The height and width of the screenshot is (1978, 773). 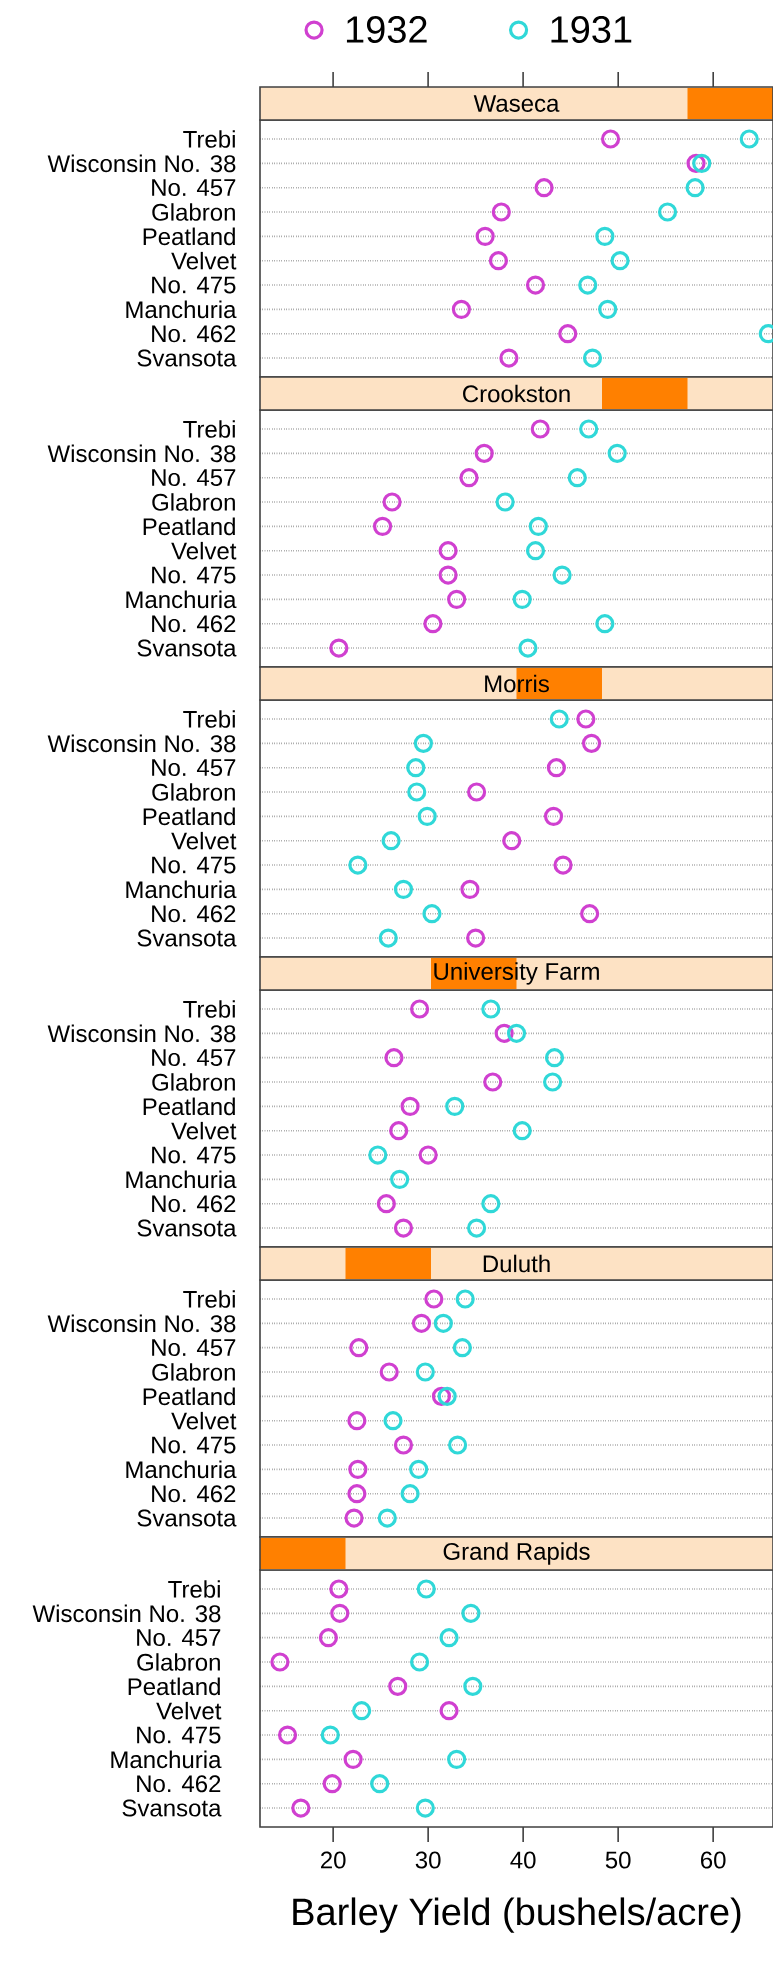 What do you see at coordinates (516, 393) in the screenshot?
I see `chart-title: Crookston` at bounding box center [516, 393].